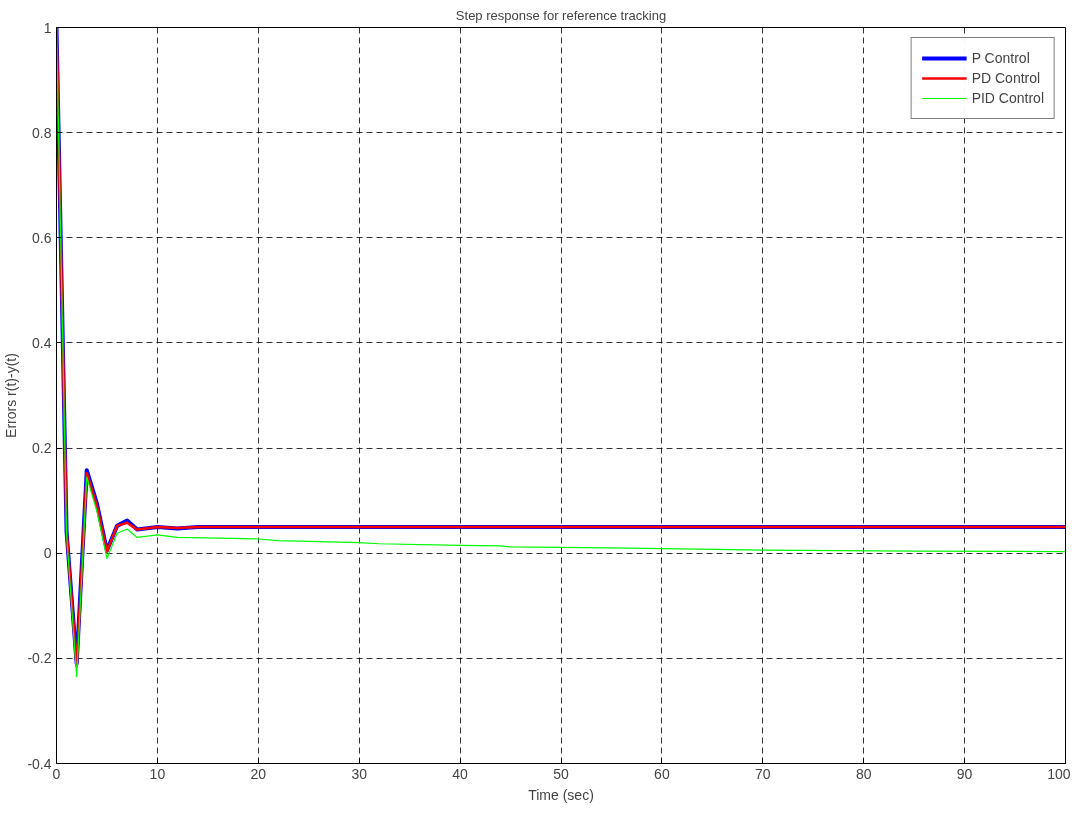  What do you see at coordinates (1059, 773) in the screenshot?
I see `x-tick-label: 100` at bounding box center [1059, 773].